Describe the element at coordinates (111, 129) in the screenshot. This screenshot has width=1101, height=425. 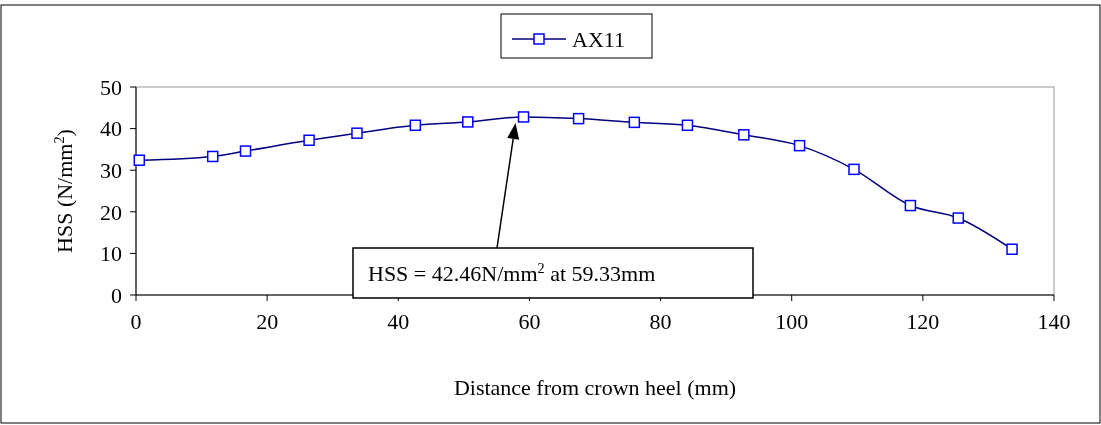
I see `y-tick-label: 40` at that location.